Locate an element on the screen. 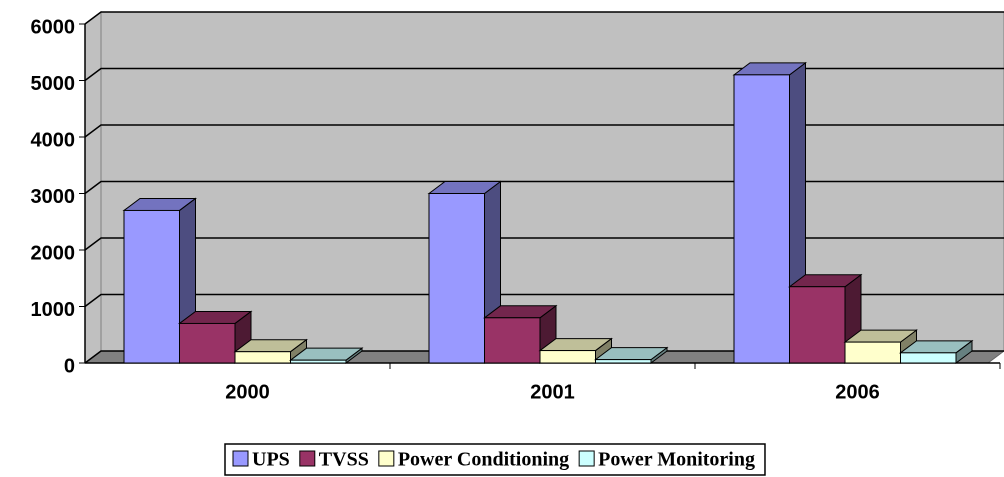 The image size is (1004, 477). y-tick-label: 0 is located at coordinates (69, 366).